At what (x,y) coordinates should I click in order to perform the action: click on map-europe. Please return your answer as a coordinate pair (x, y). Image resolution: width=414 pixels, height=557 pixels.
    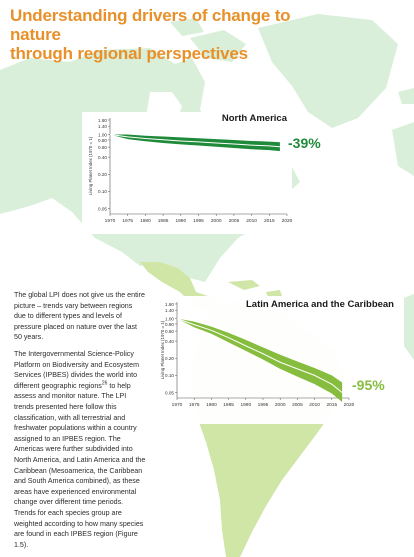
    Looking at the image, I should click on (403, 149).